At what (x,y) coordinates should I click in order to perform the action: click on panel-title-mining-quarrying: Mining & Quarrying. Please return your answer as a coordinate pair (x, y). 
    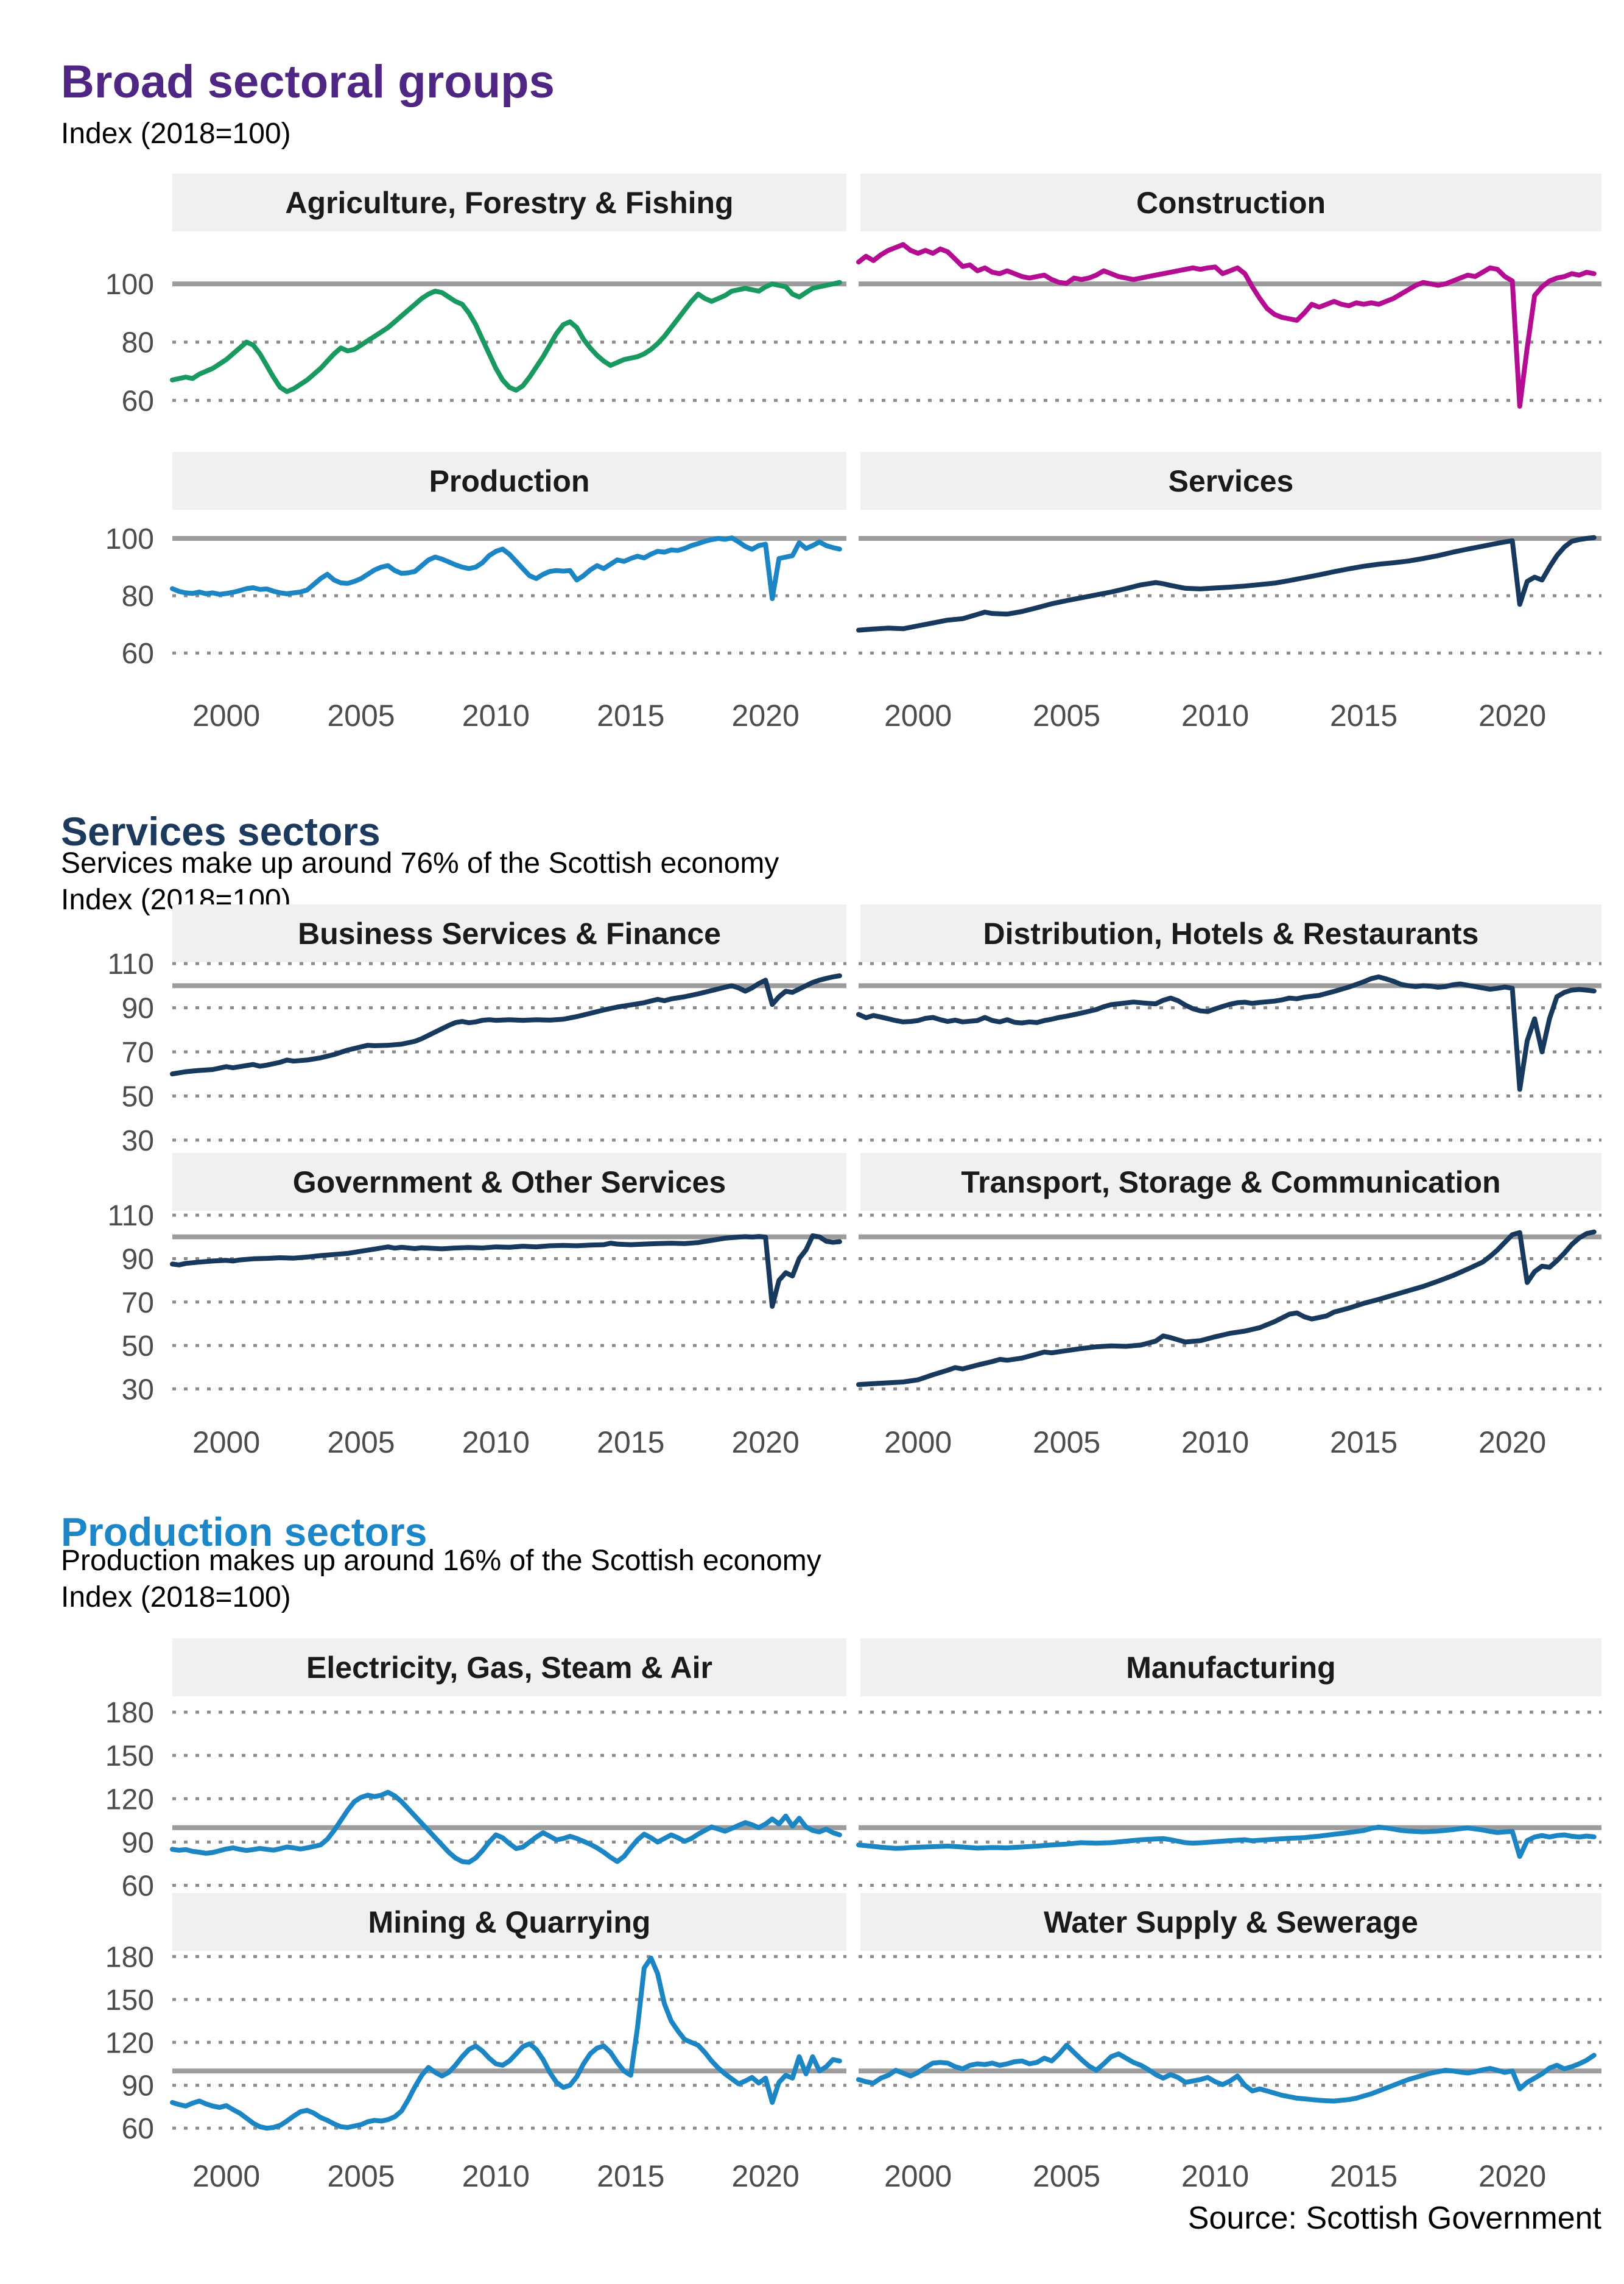
    Looking at the image, I should click on (509, 1922).